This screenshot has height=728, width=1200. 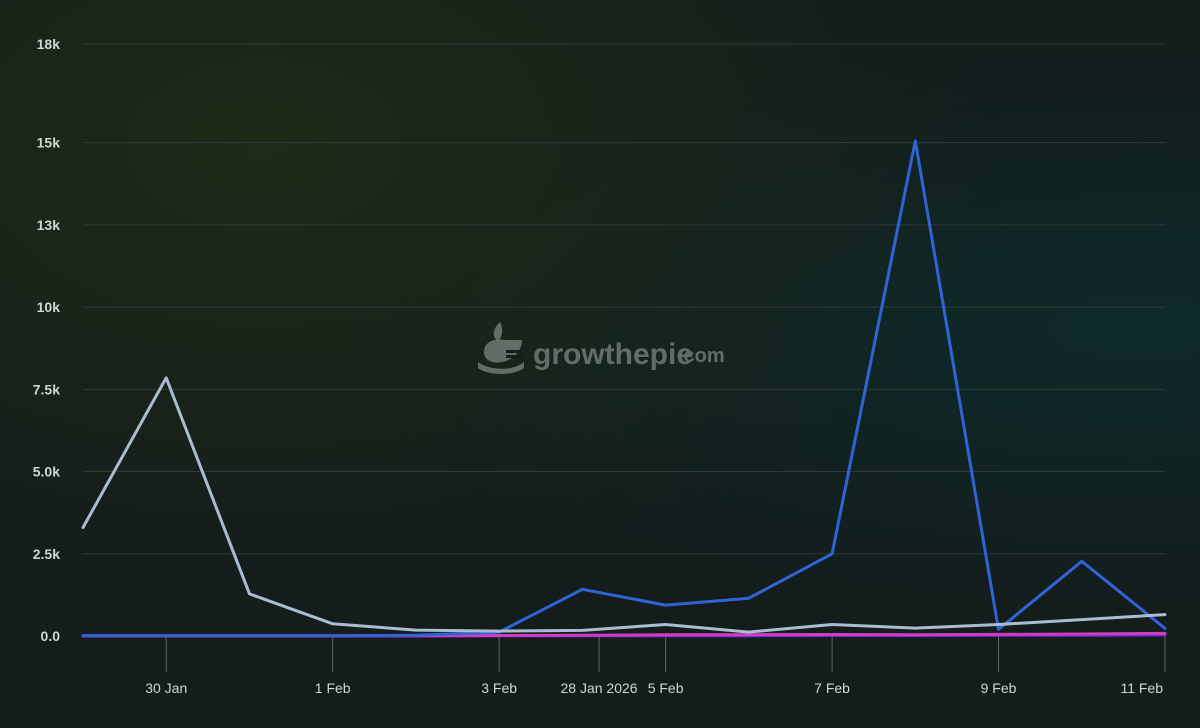 I want to click on x-tick-label: 3 Feb, so click(x=499, y=688).